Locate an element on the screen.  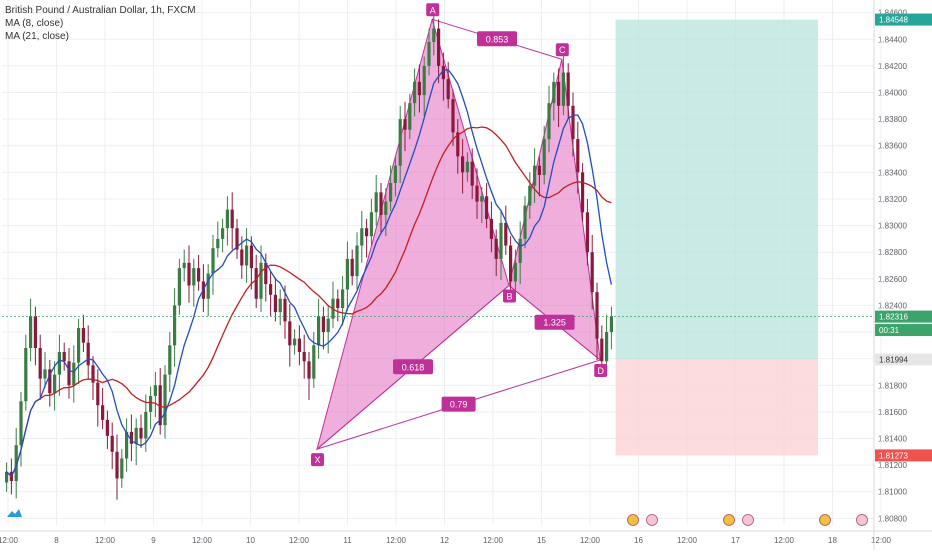
y-tick-label: 1.83400 is located at coordinates (892, 172).